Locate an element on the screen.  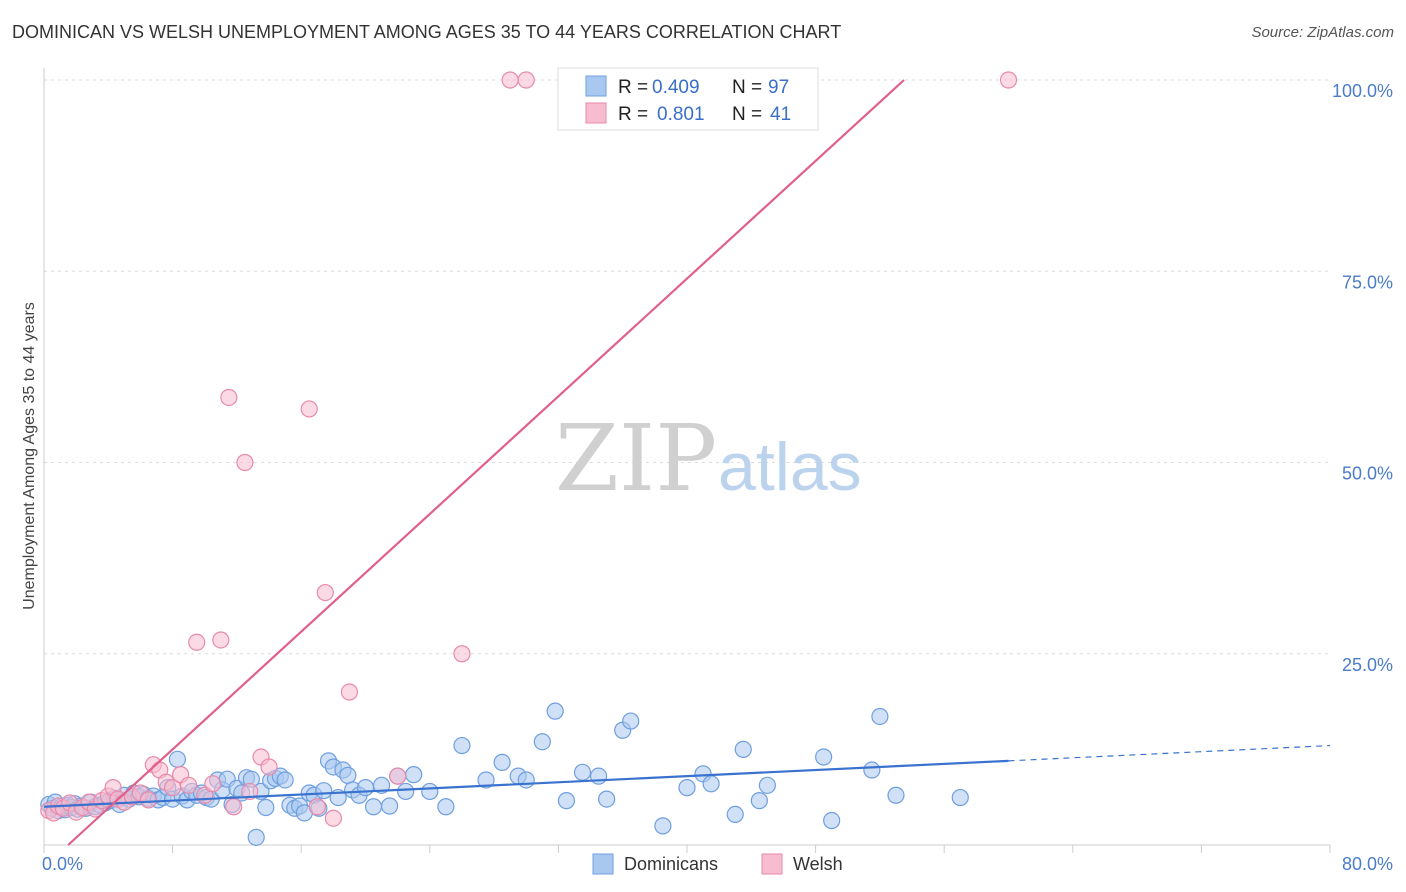
stats-n-value: 97 is located at coordinates (778, 87).